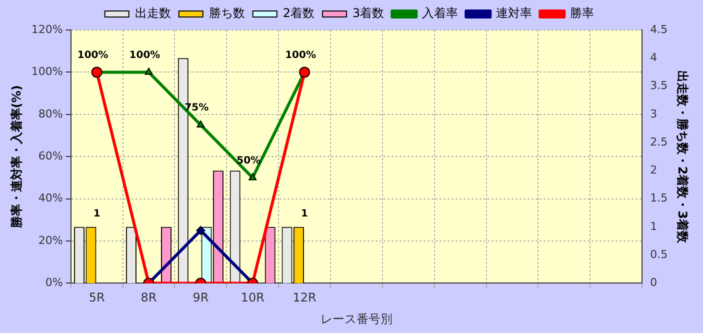 Image resolution: width=703 pixels, height=333 pixels. What do you see at coordinates (659, 254) in the screenshot?
I see `y2-tick-label: 0.5` at bounding box center [659, 254].